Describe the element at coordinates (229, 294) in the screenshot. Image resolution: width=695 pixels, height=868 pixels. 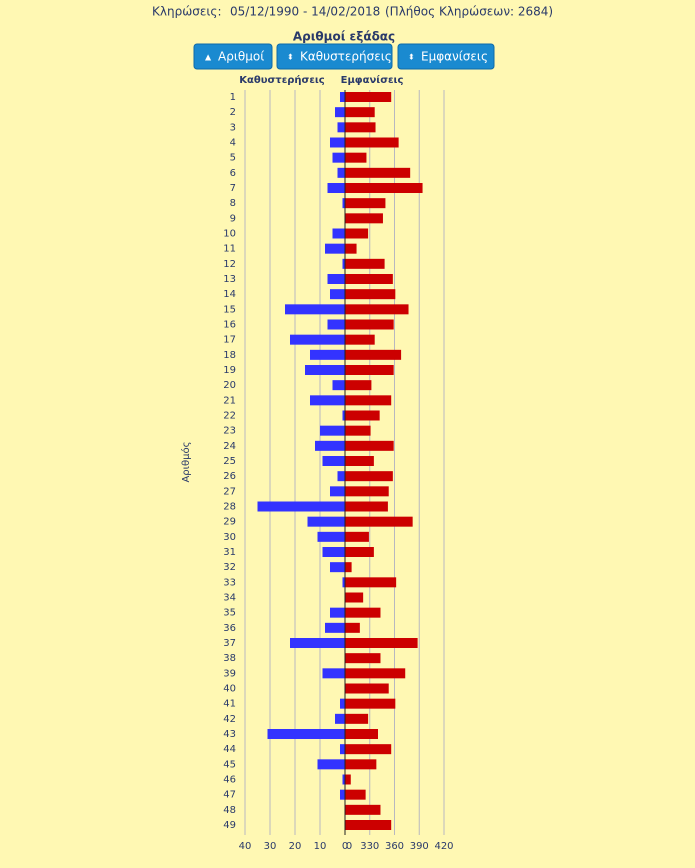
I see `y-tick-label: 14` at that location.